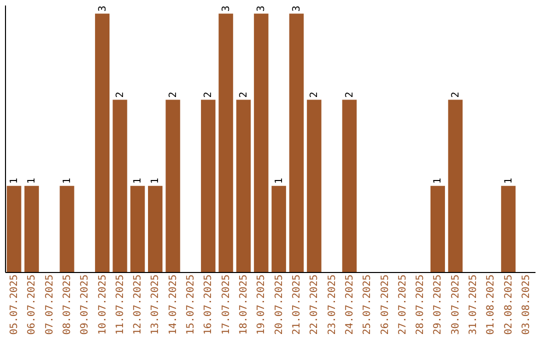  I want to click on x-tick-label: 07.07.2025, so click(50, 304).